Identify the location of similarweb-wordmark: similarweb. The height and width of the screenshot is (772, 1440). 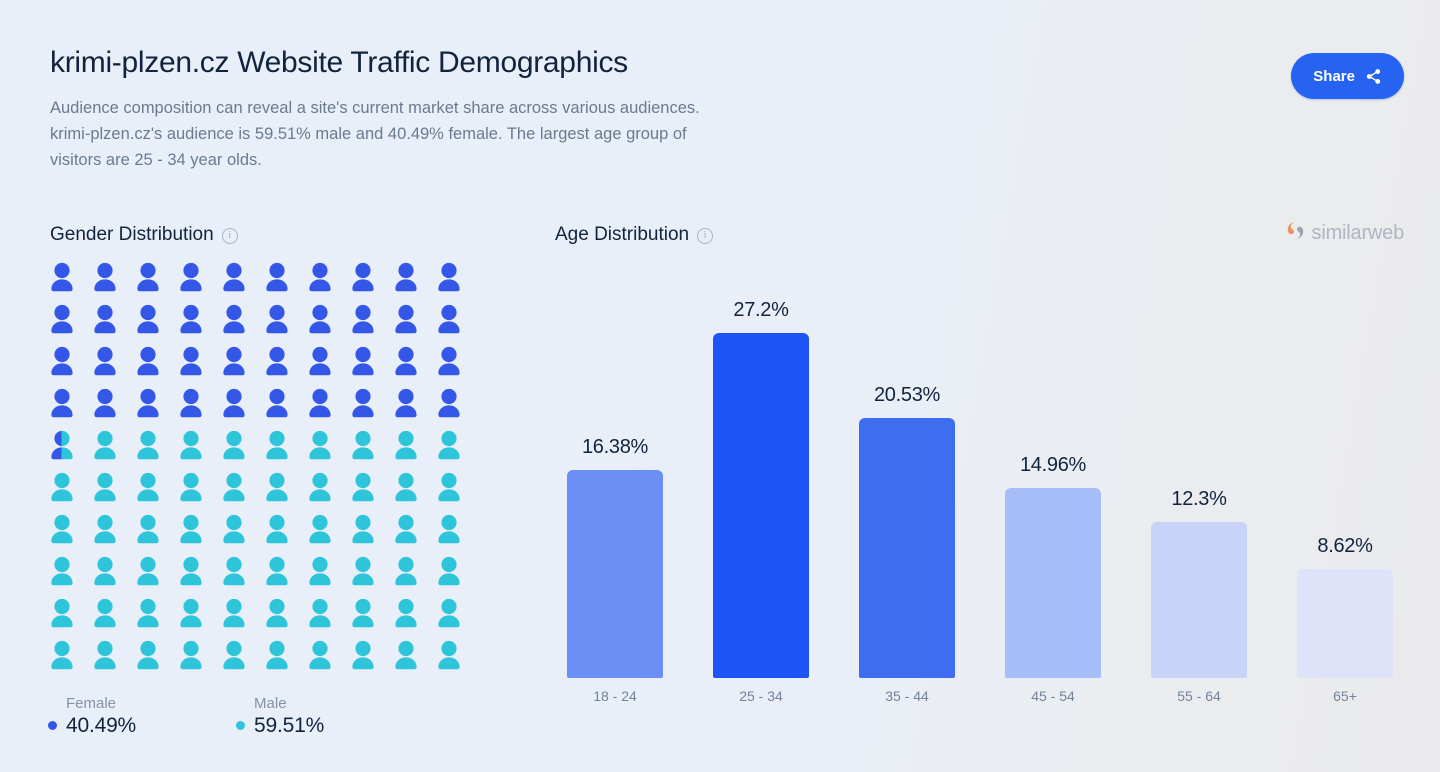
(1358, 232).